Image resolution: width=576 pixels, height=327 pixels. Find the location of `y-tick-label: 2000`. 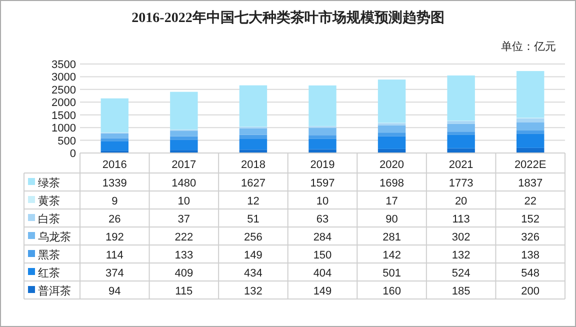

y-tick-label: 2000 is located at coordinates (64, 103).